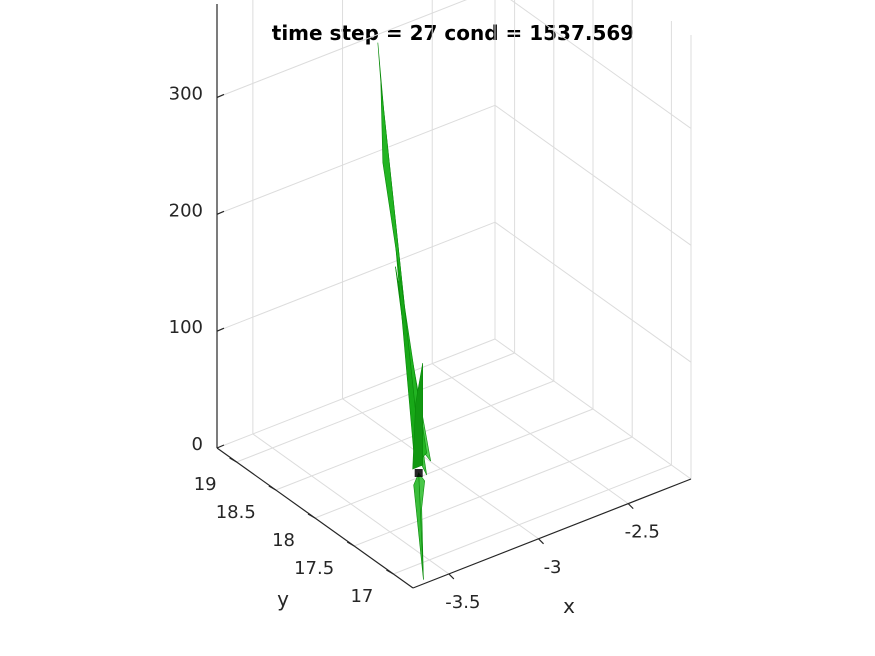  I want to click on x-tick-label: -3, so click(553, 567).